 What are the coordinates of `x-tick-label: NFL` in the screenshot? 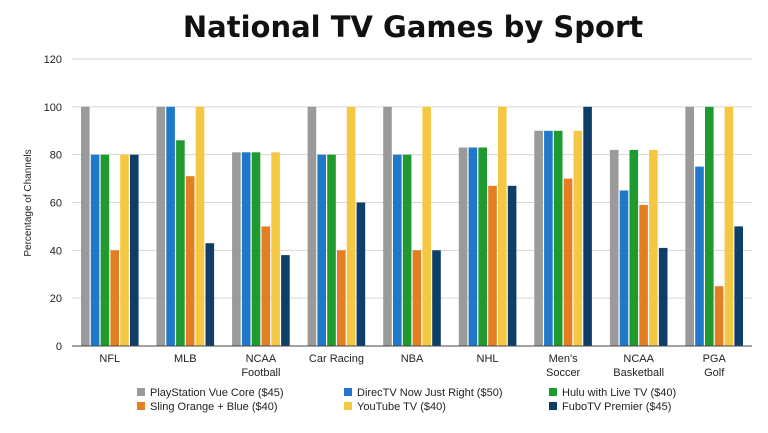 It's located at (109, 359).